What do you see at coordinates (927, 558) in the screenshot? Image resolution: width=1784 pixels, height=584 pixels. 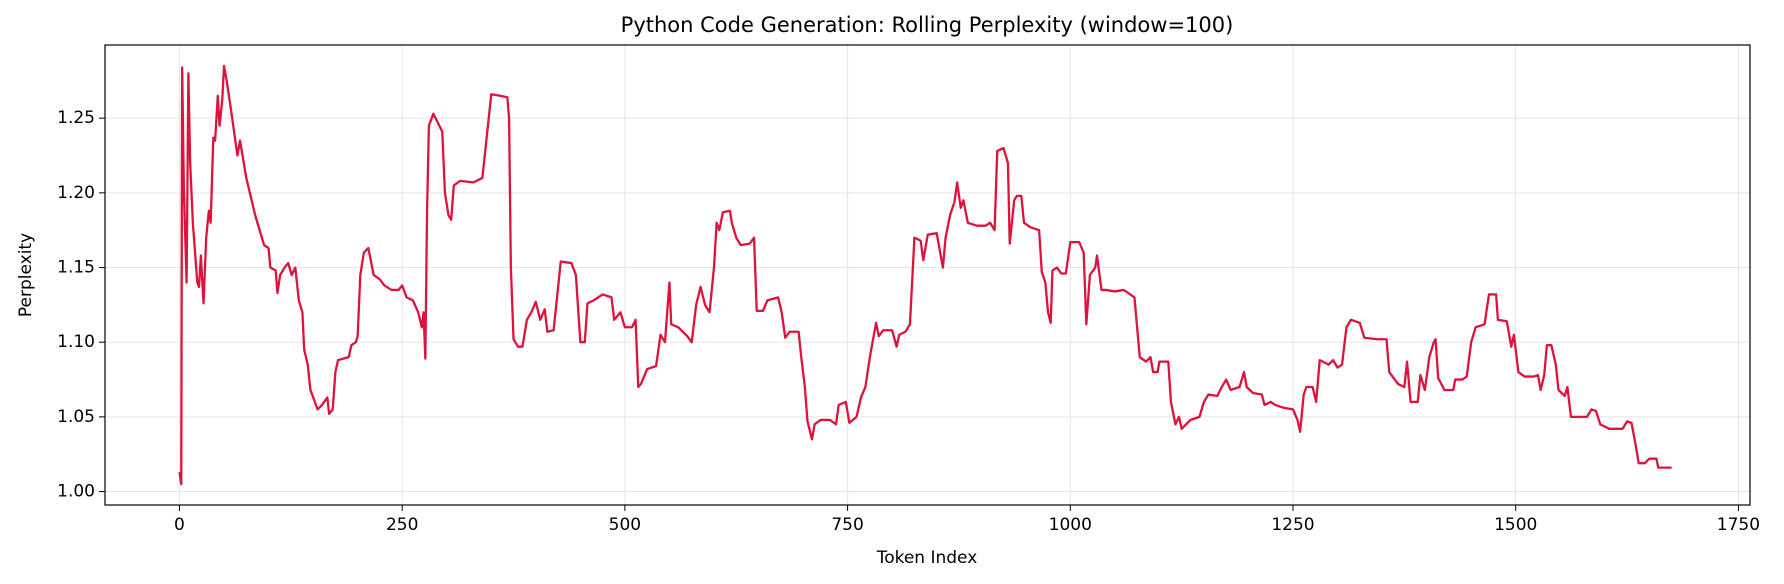 I see `x-axis-label: Token Index` at bounding box center [927, 558].